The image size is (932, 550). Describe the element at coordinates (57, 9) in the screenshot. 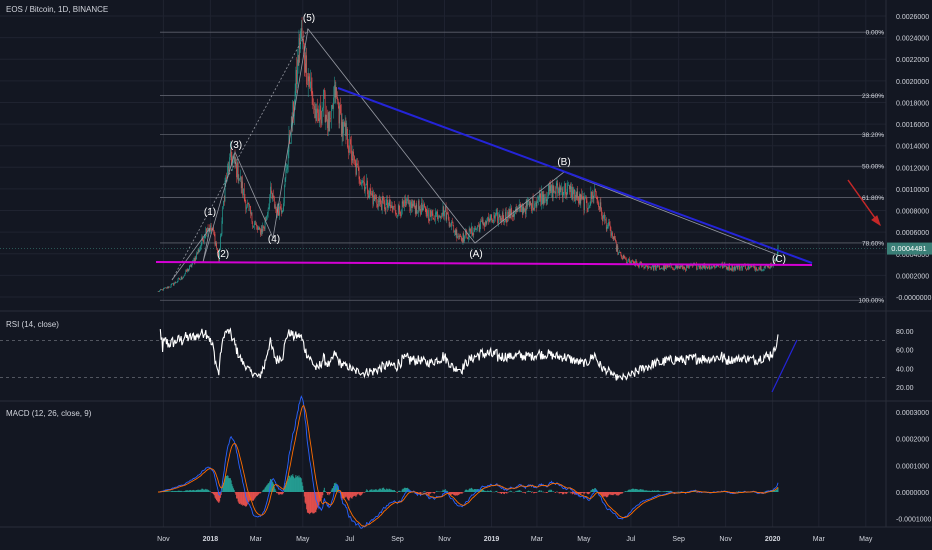

I see `symbol-title: EOS / Bitcoin, 1D, BINANCE` at that location.